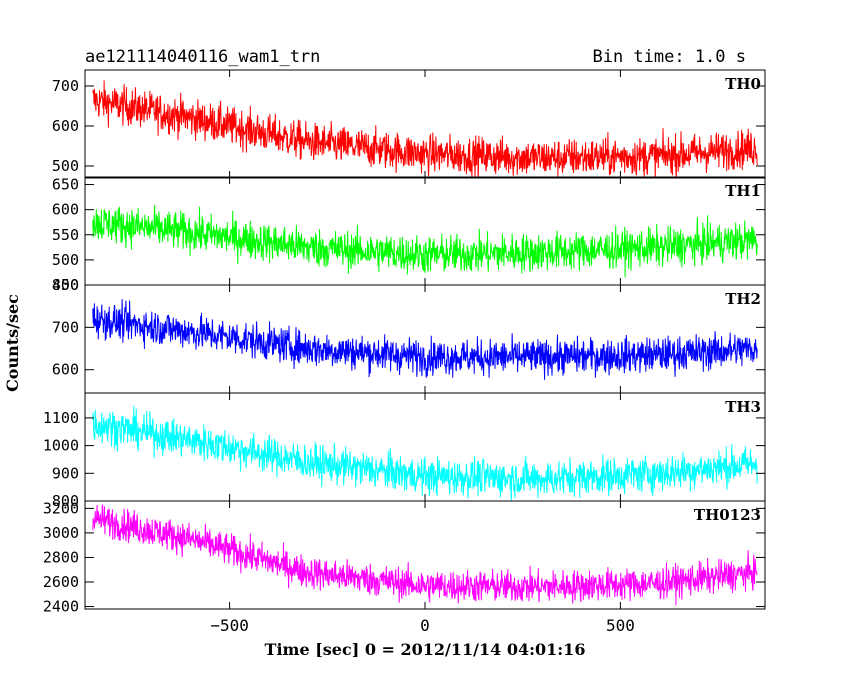 Image resolution: width=850 pixels, height=680 pixels. What do you see at coordinates (61, 446) in the screenshot?
I see `y-tick-label: 1000` at bounding box center [61, 446].